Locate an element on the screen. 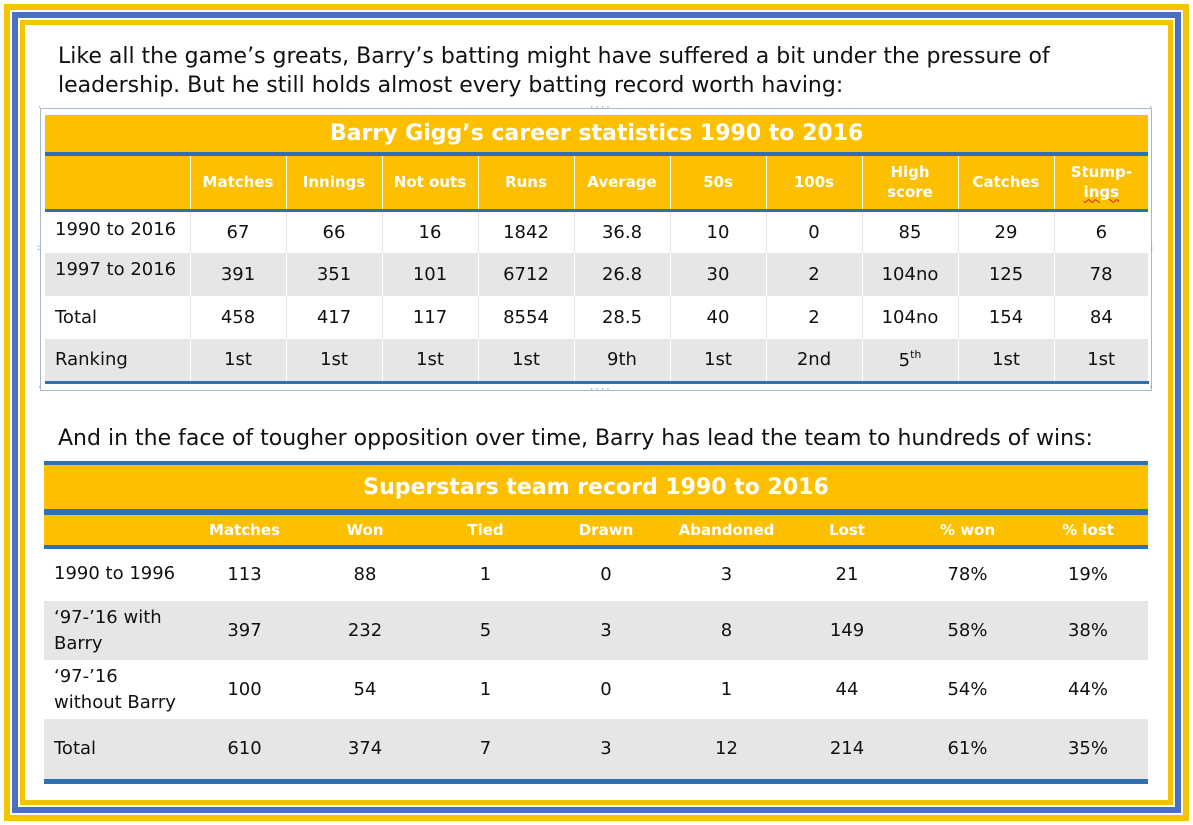 This screenshot has width=1193, height=825. team-row: 1990 to 1996 113 88 1 0 3 21 78% 19% is located at coordinates (596, 575).